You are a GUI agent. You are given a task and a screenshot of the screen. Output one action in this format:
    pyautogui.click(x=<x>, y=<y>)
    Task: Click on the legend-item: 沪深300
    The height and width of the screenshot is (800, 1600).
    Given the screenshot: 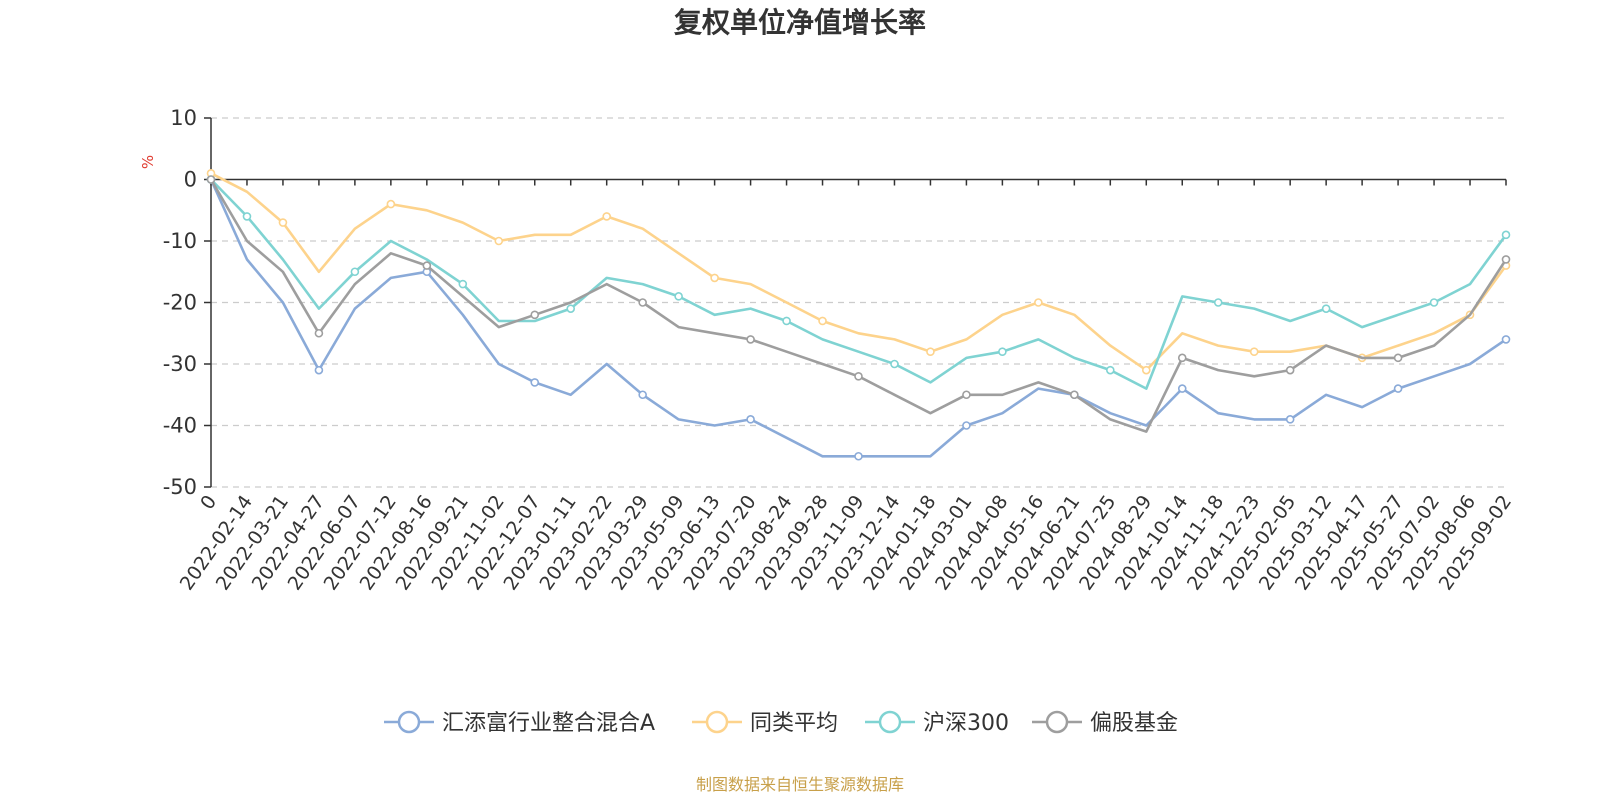 What is the action you would take?
    pyautogui.click(x=937, y=723)
    